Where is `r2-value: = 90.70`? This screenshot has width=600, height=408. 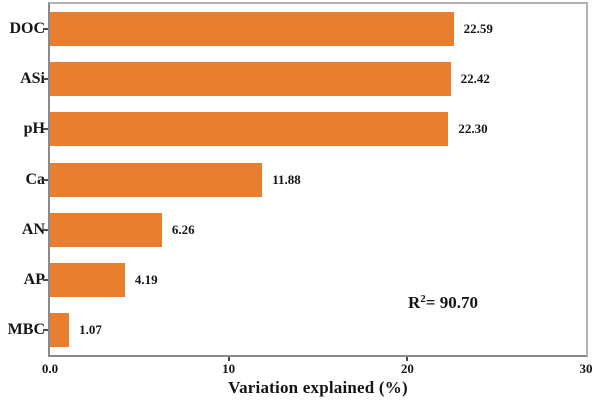 r2-value: = 90.70 is located at coordinates (451, 302).